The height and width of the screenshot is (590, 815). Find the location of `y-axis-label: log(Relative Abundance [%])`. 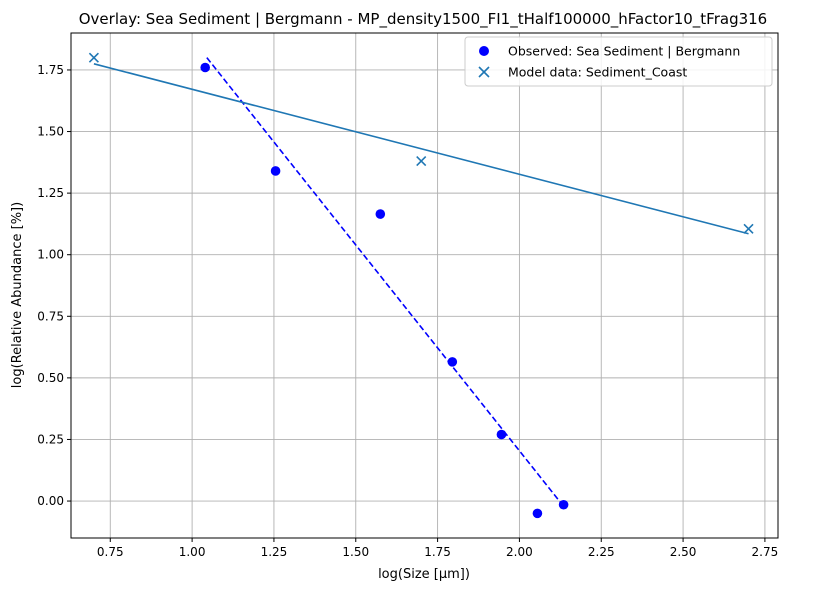

y-axis-label: log(Relative Abundance [%]) is located at coordinates (17, 295).